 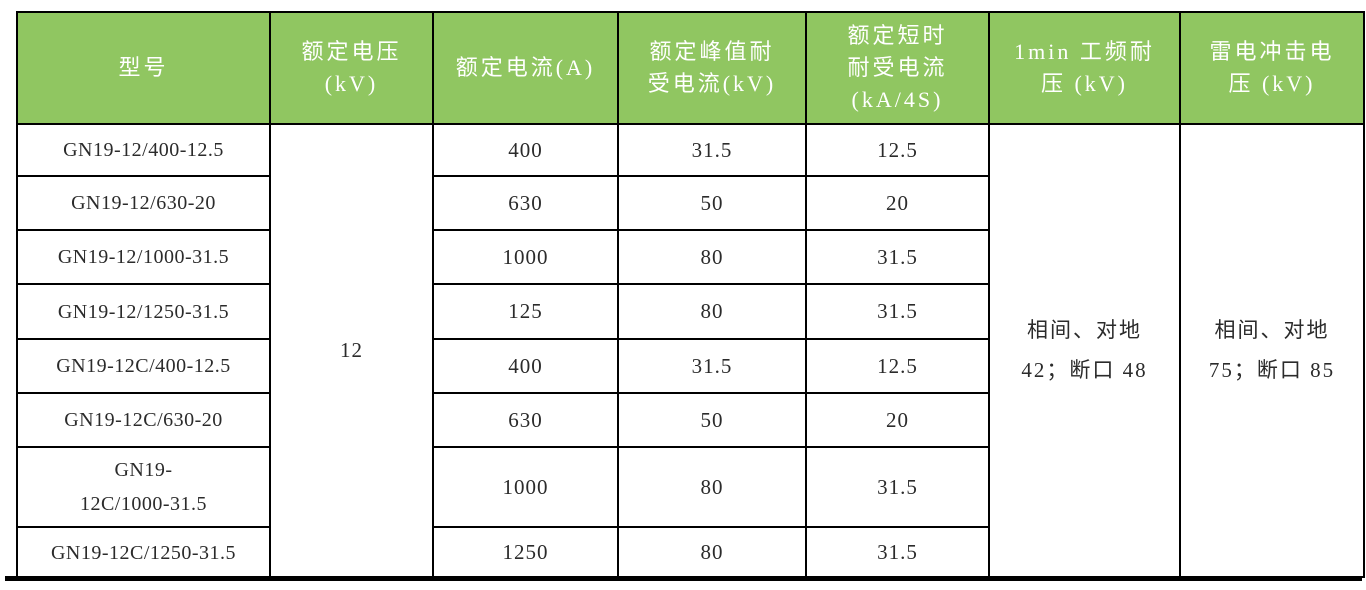 I want to click on header-model: 型号, so click(x=143, y=68).